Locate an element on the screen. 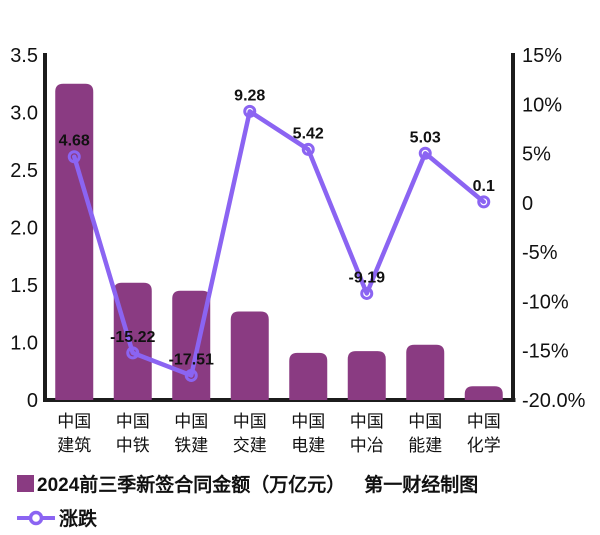 This screenshot has width=600, height=535. line-marker-中国电建 is located at coordinates (308, 149).